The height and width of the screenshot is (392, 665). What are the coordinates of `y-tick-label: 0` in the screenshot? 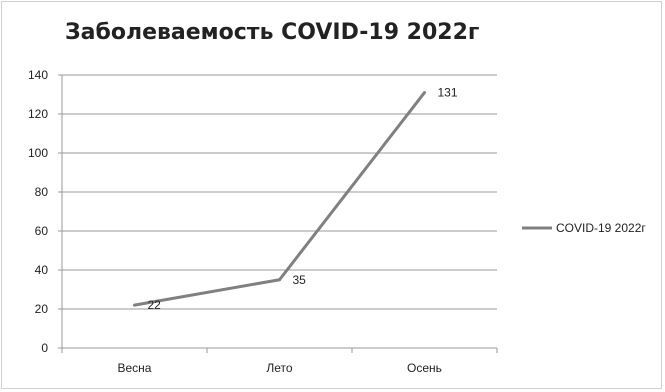 It's located at (44, 348).